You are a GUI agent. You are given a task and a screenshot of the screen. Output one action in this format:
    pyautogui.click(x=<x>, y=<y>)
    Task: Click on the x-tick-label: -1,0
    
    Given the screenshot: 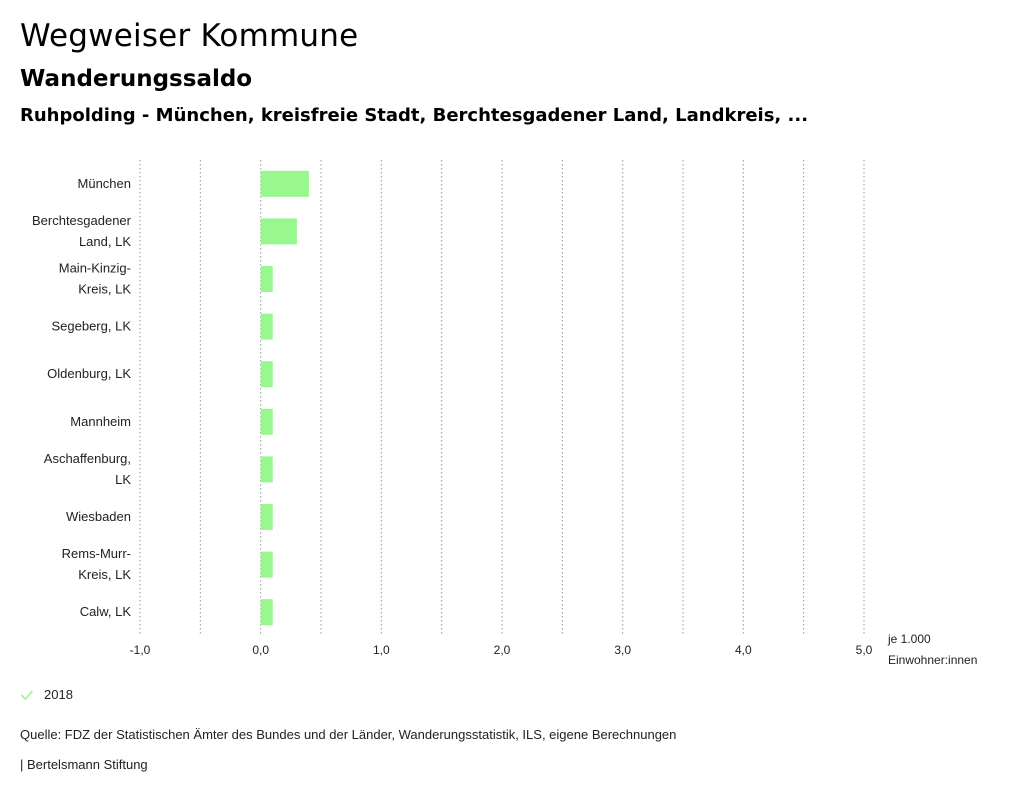 What is the action you would take?
    pyautogui.click(x=140, y=650)
    